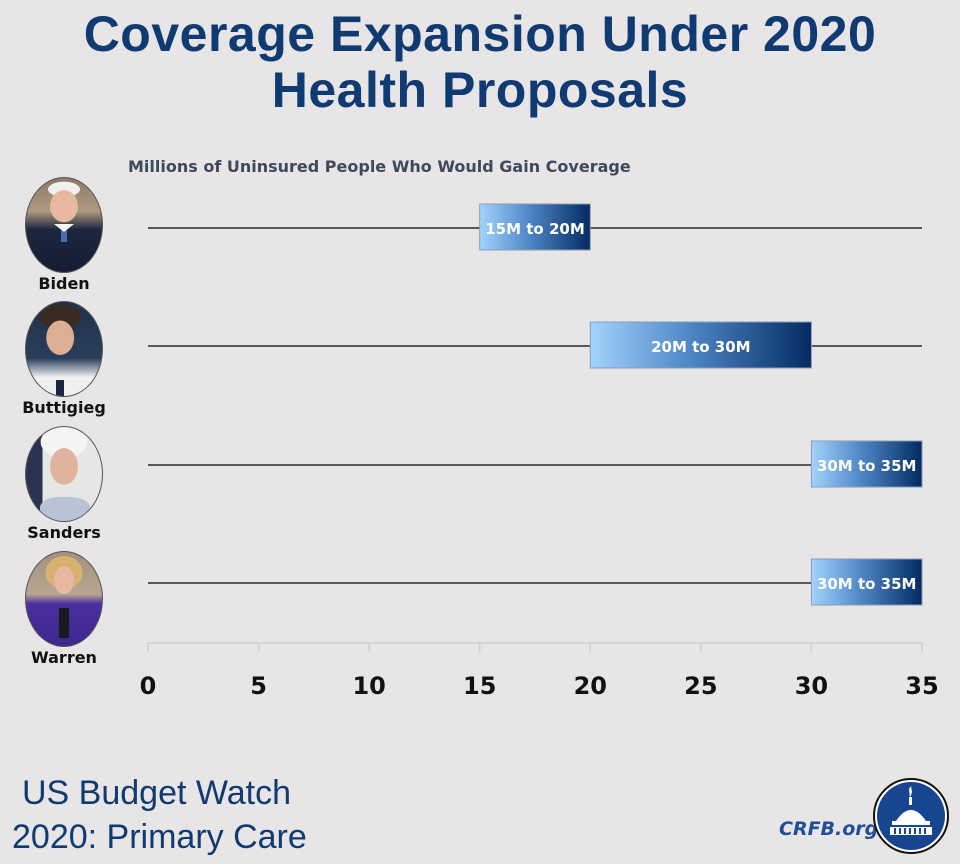  I want to click on range-bar-sanders, so click(866, 464).